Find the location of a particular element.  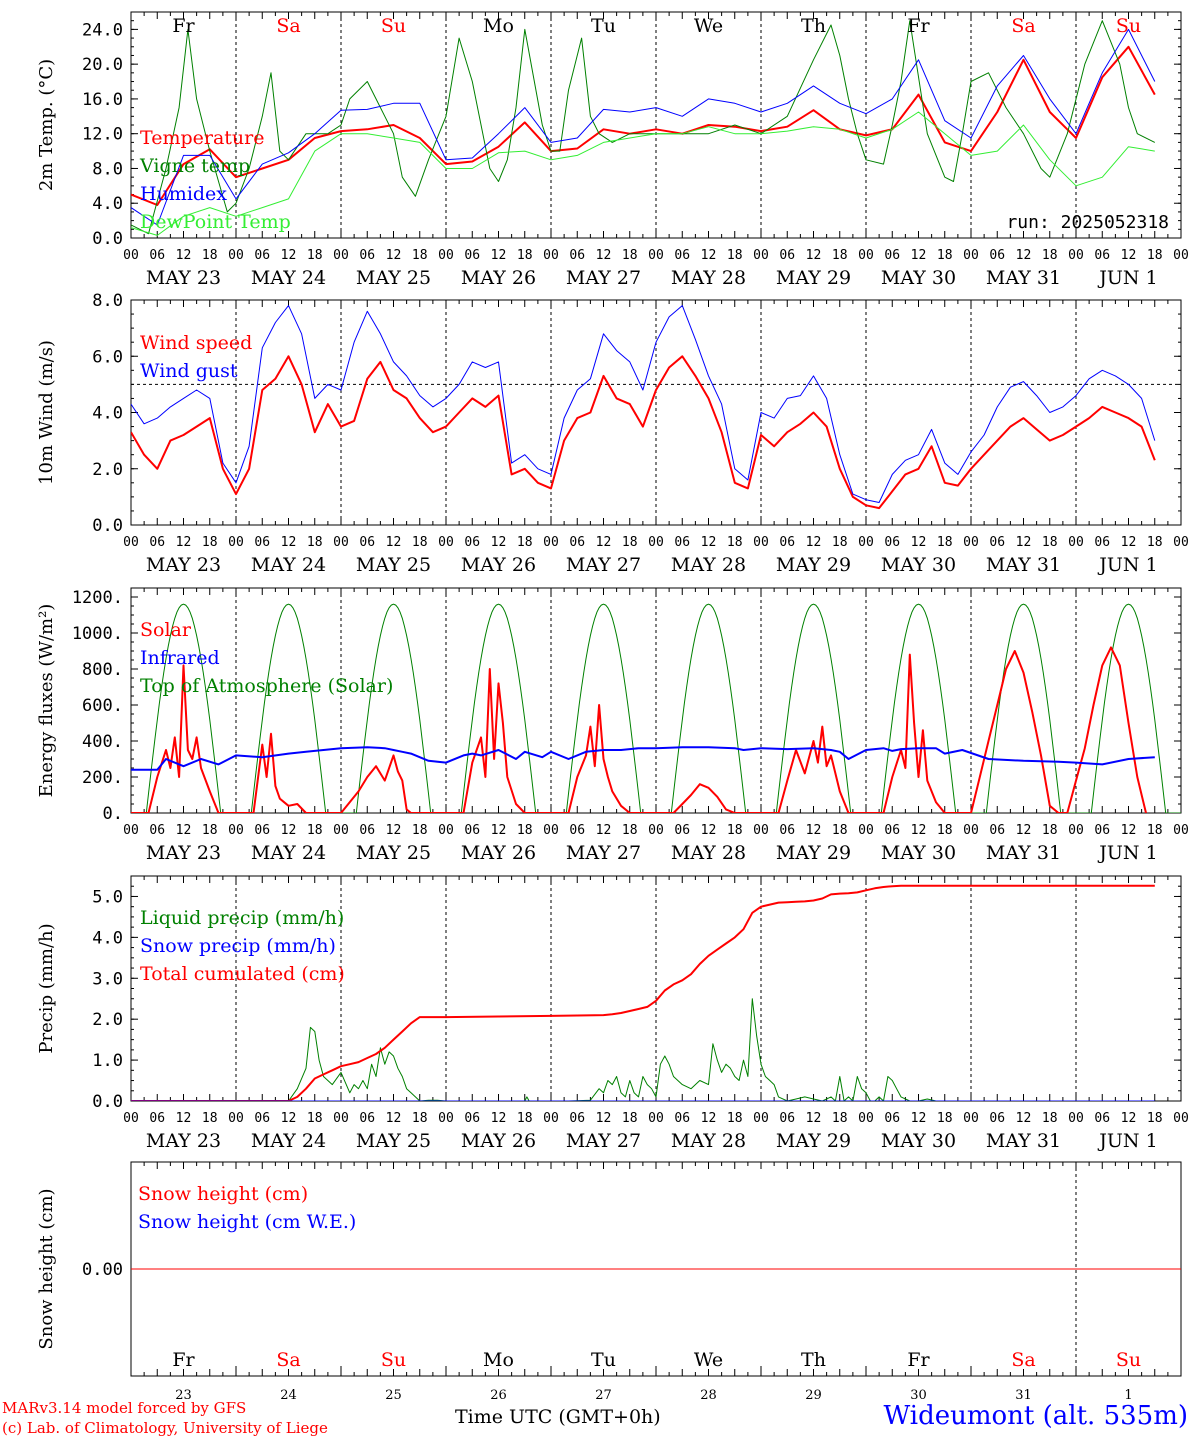

y-tick-label: 600. is located at coordinates (102, 706).